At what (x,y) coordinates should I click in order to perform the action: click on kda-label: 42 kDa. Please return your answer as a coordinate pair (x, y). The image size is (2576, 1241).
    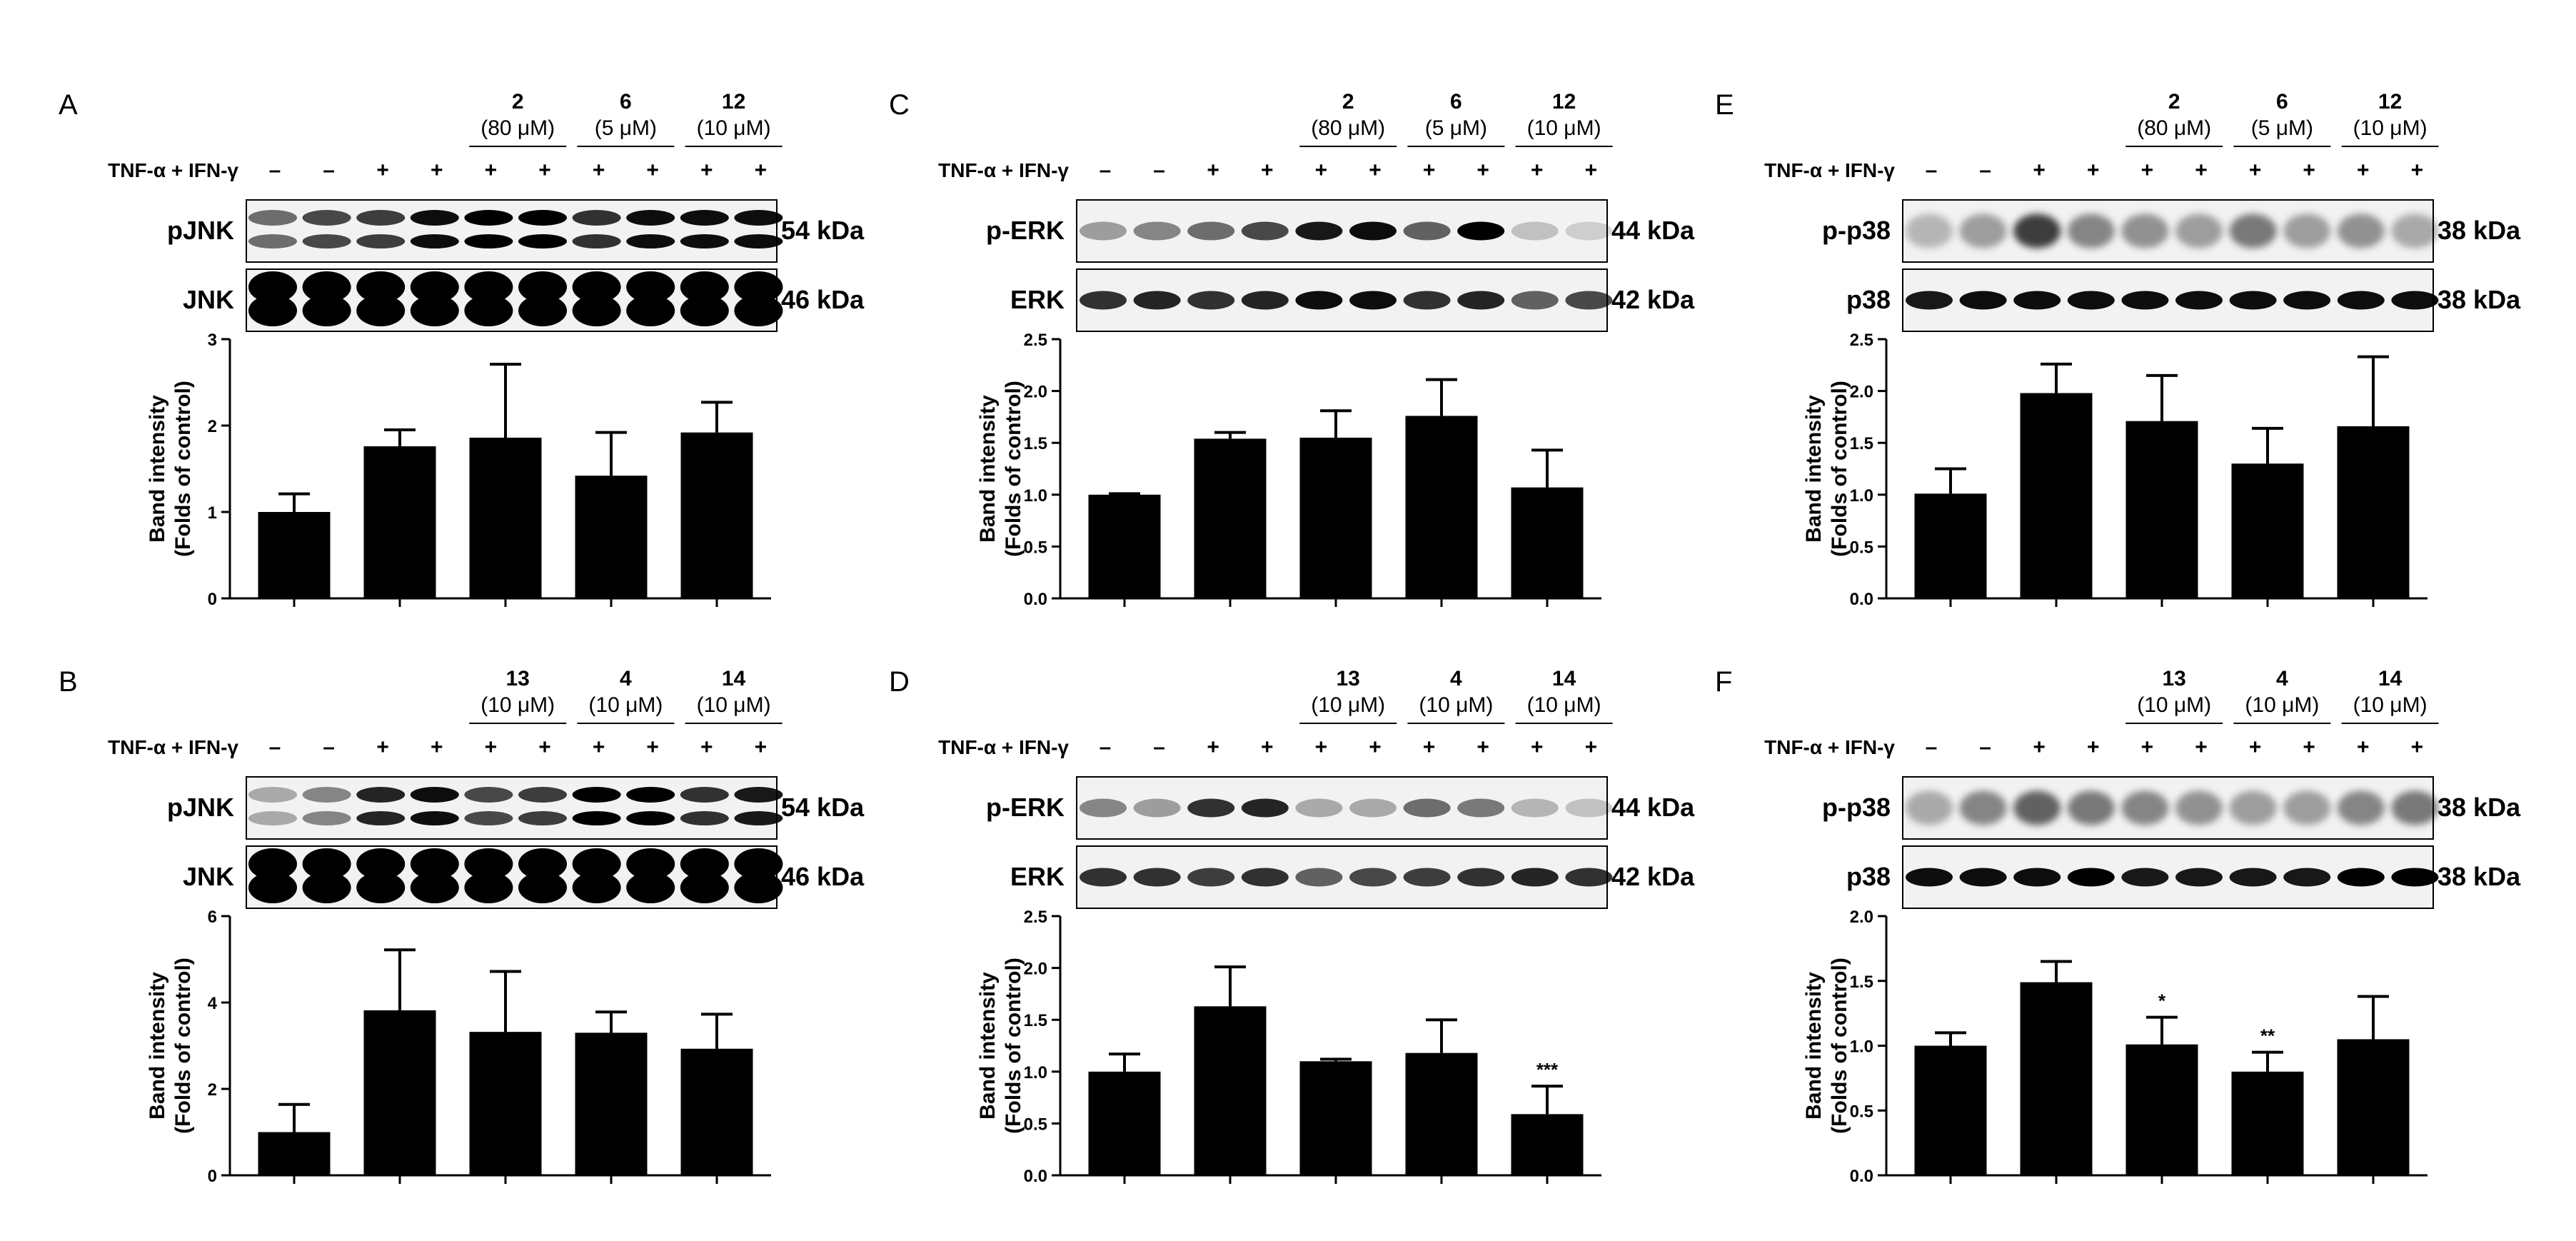
    Looking at the image, I should click on (1653, 299).